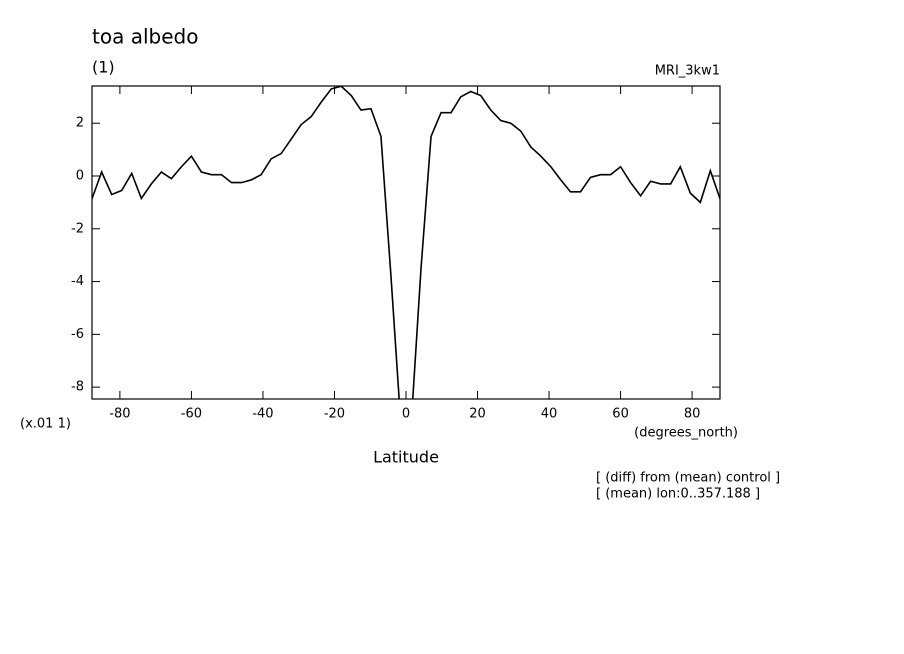 The height and width of the screenshot is (654, 904). What do you see at coordinates (678, 494) in the screenshot?
I see `annotation: [ (mean) lon:0..357.188 ]` at bounding box center [678, 494].